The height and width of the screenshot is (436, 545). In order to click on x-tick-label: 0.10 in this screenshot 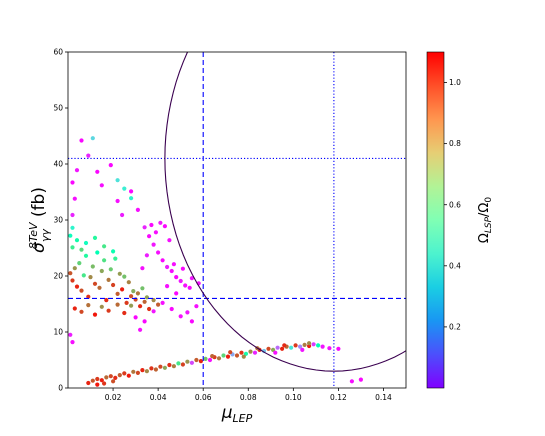, I will do `click(293, 397)`.